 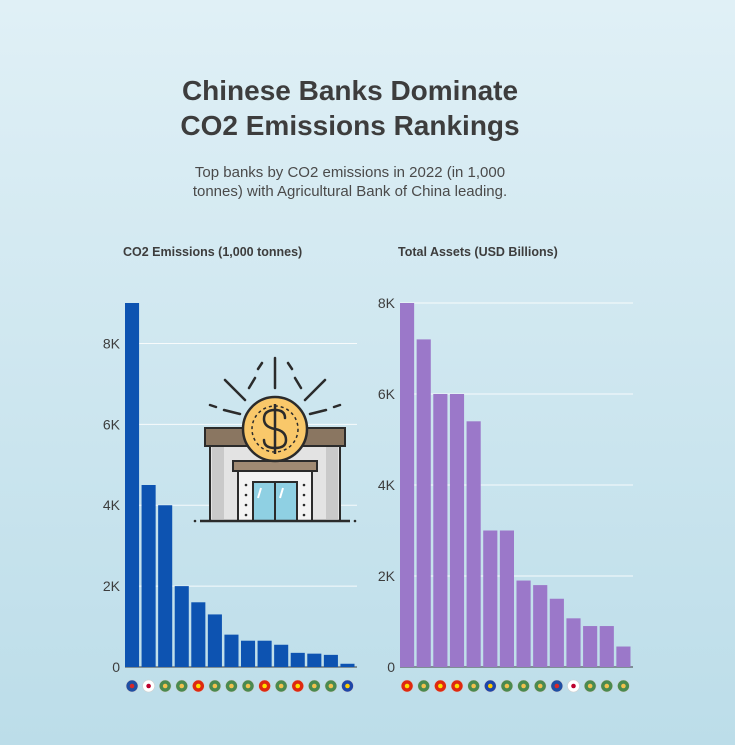 What do you see at coordinates (350, 125) in the screenshot?
I see `title-line-2: CO2 Emissions Rankings` at bounding box center [350, 125].